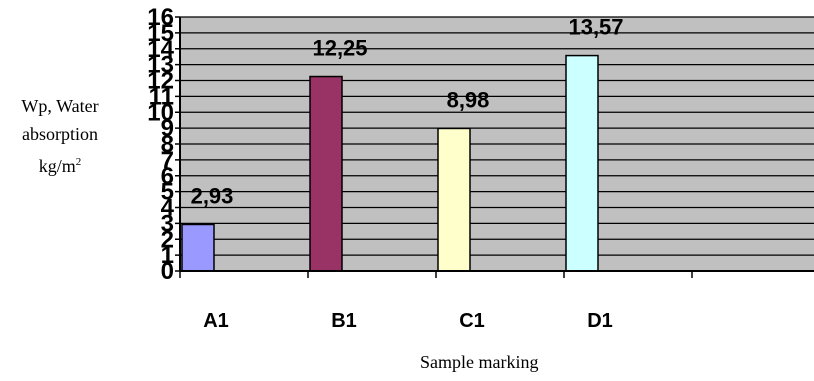  Describe the element at coordinates (595, 27) in the screenshot. I see `data-label-D1: 13,57` at that location.